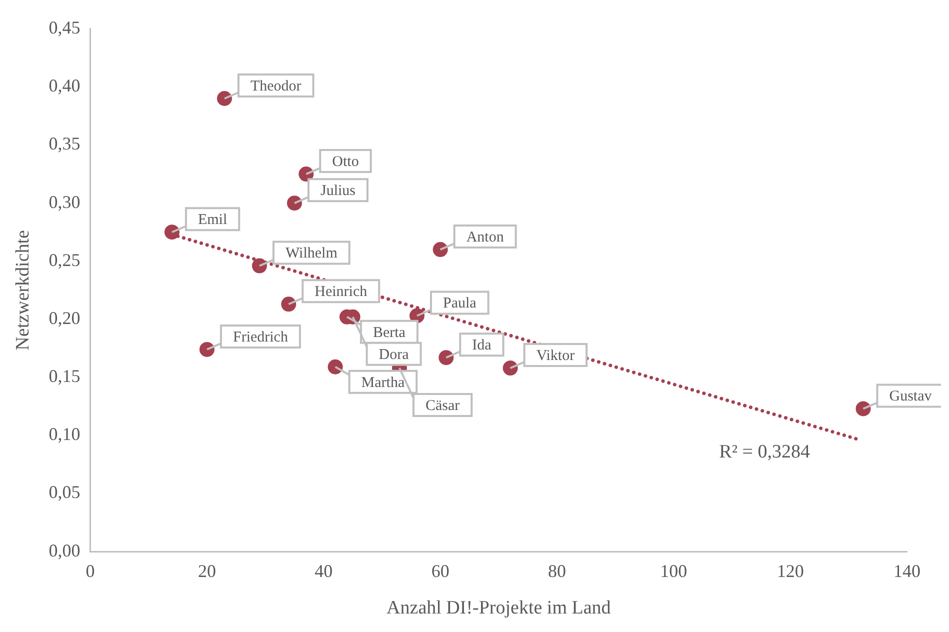 Image resolution: width=949 pixels, height=632 pixels. What do you see at coordinates (260, 337) in the screenshot?
I see `data-label: Friedrich` at bounding box center [260, 337].